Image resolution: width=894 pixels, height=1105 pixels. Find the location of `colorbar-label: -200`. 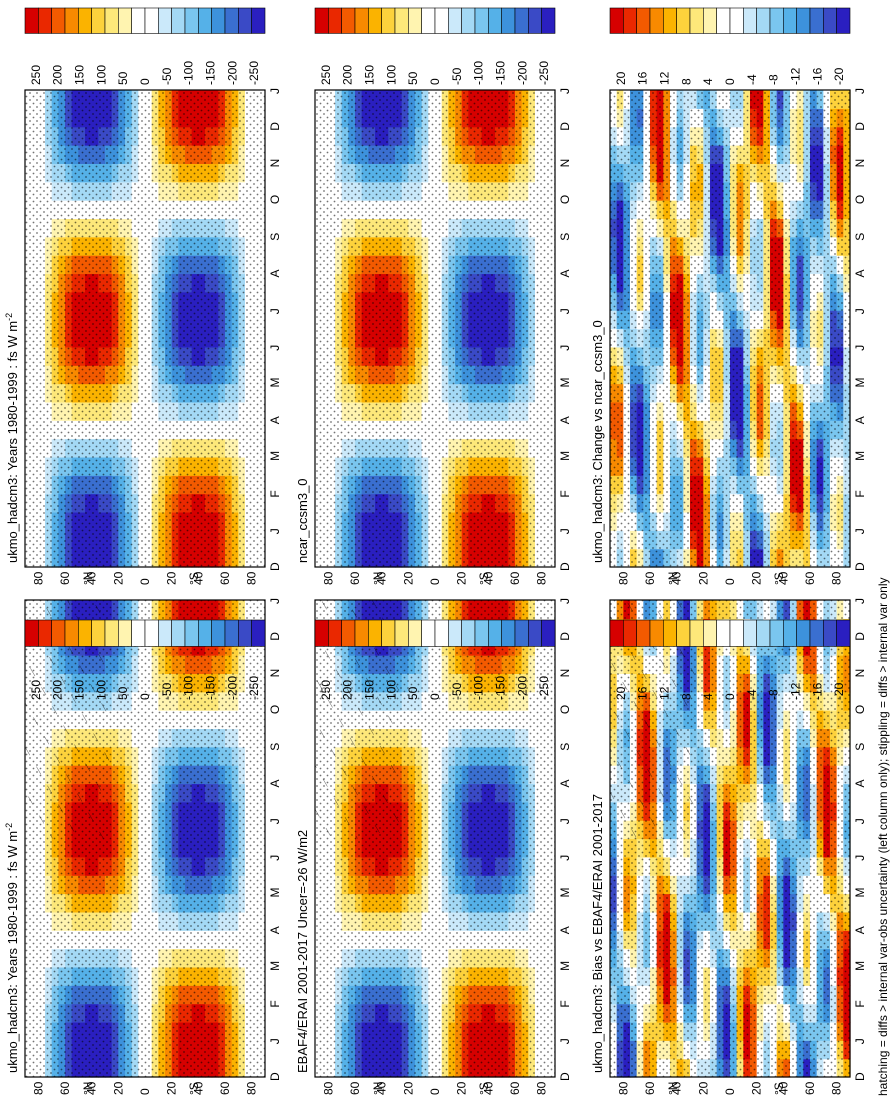

colorbar-label: -200 is located at coordinates (232, 688).